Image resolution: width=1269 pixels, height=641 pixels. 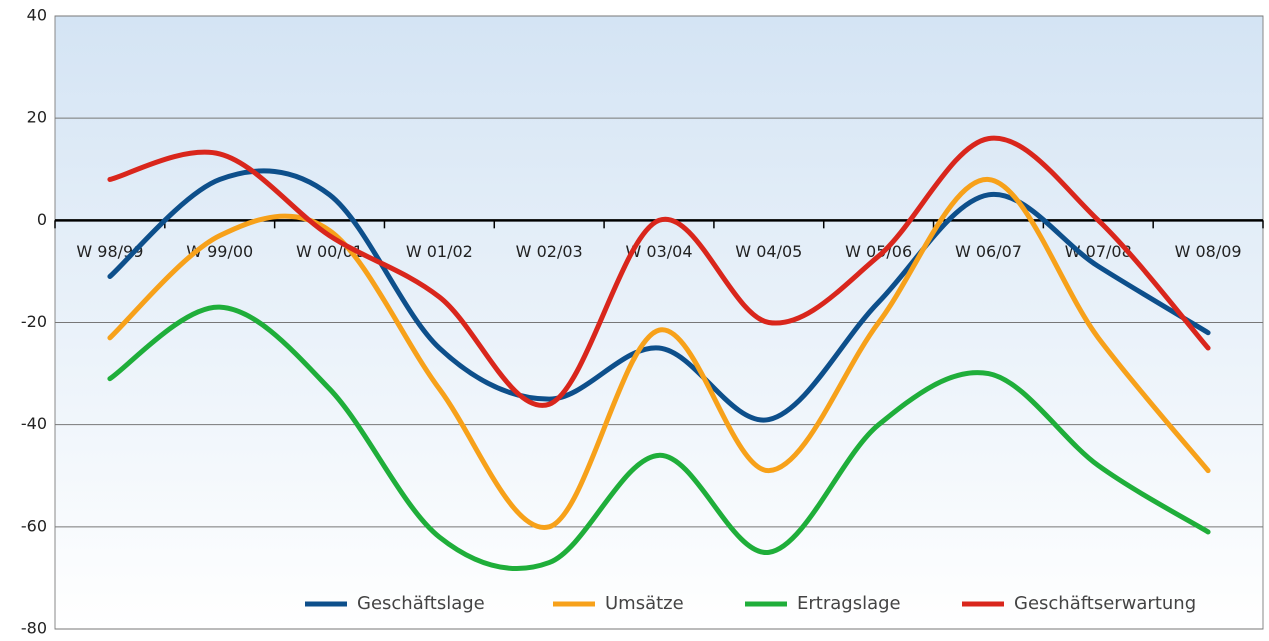 I want to click on y-tick-label: 0, so click(x=42, y=219).